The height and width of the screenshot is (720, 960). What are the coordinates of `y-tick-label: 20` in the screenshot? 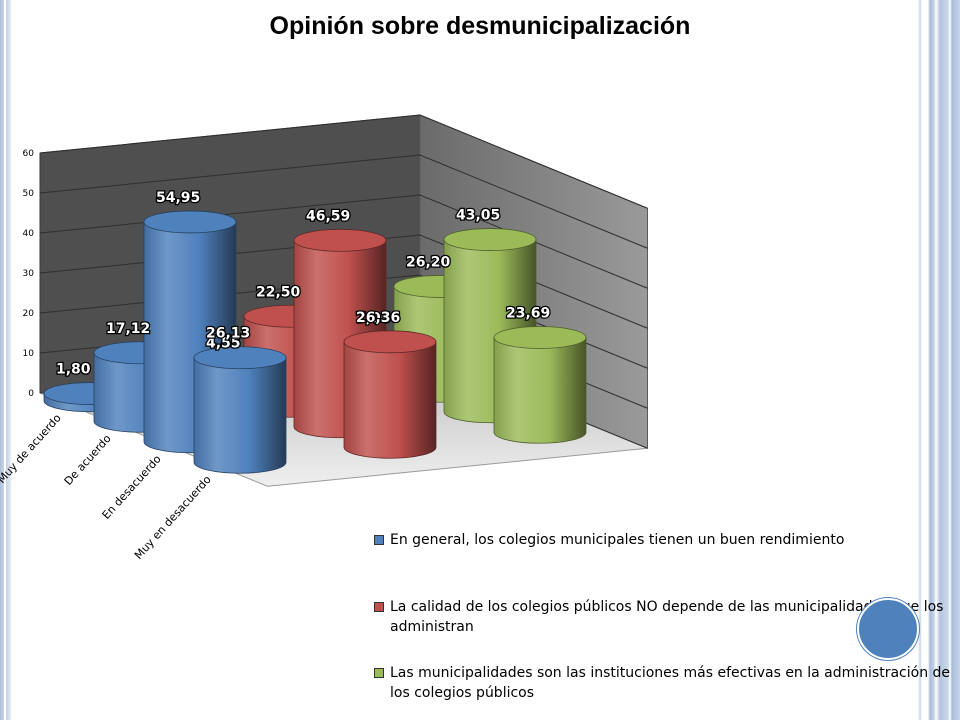 It's located at (29, 314).